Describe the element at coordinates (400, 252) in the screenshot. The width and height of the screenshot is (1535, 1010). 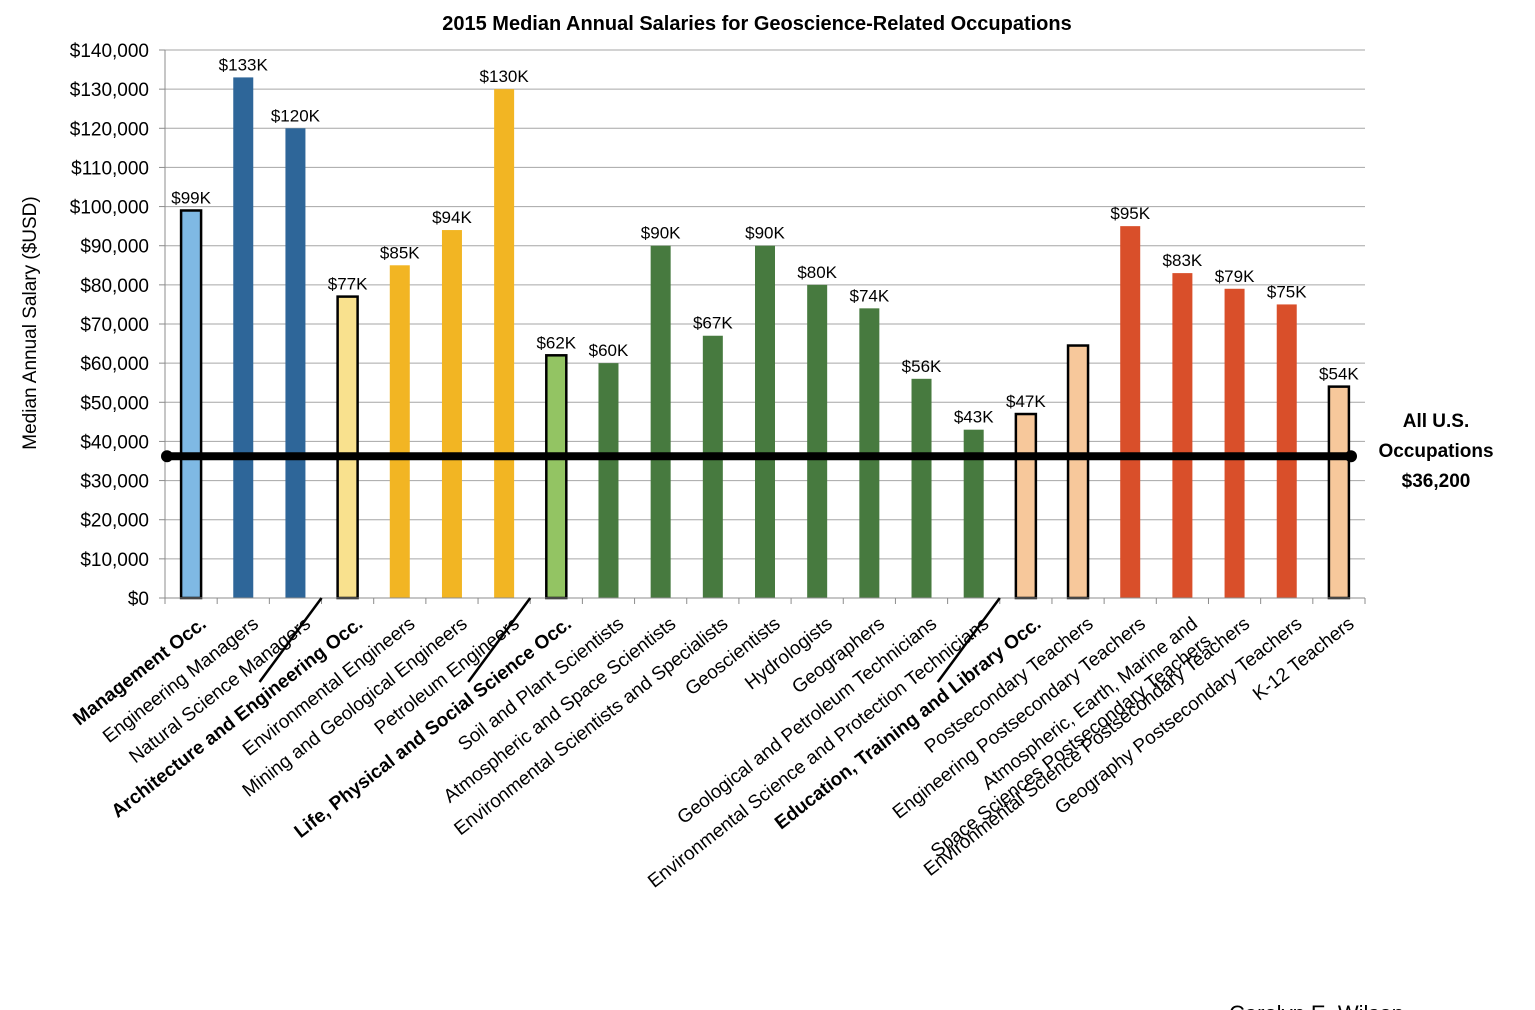
I see `data-label: $85K` at that location.